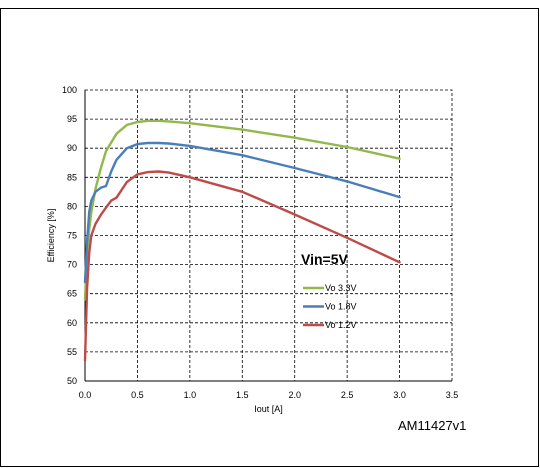  I want to click on y-axis-title: Efficiency [%], so click(51, 236).